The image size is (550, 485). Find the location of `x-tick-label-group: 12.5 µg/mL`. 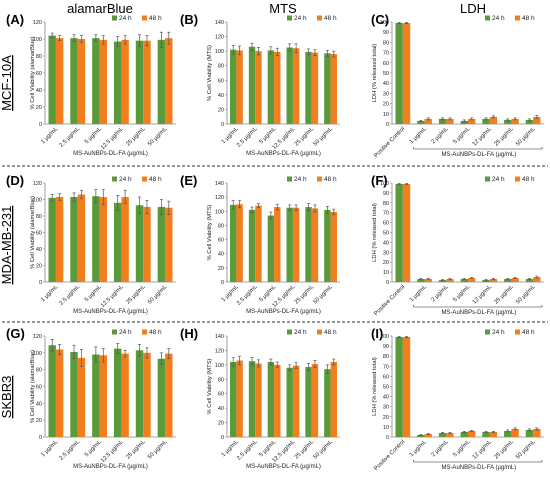

x-tick-label-group: 12.5 µg/mL is located at coordinates (112, 138).